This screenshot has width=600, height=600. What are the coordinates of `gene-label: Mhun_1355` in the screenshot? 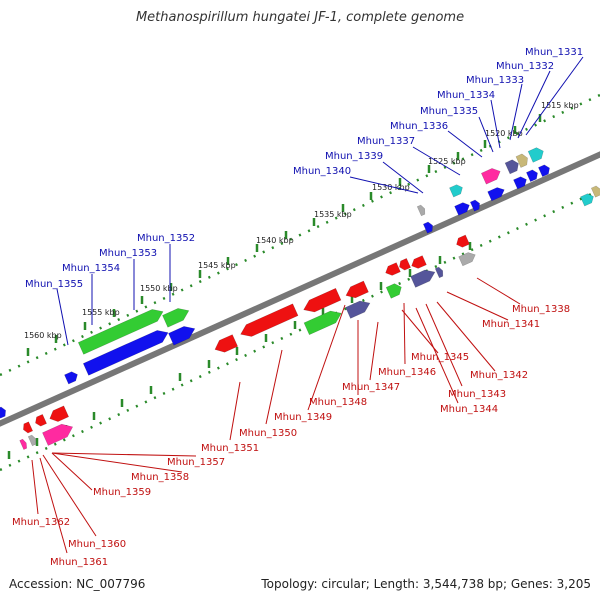 It's located at (54, 284).